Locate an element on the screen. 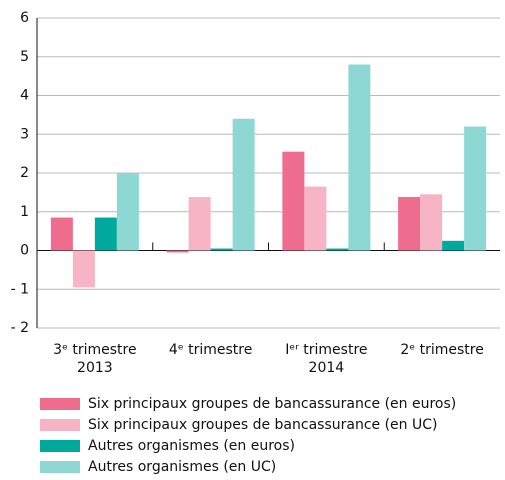 This screenshot has height=480, width=505. y-tick-label: 1 is located at coordinates (24, 212).